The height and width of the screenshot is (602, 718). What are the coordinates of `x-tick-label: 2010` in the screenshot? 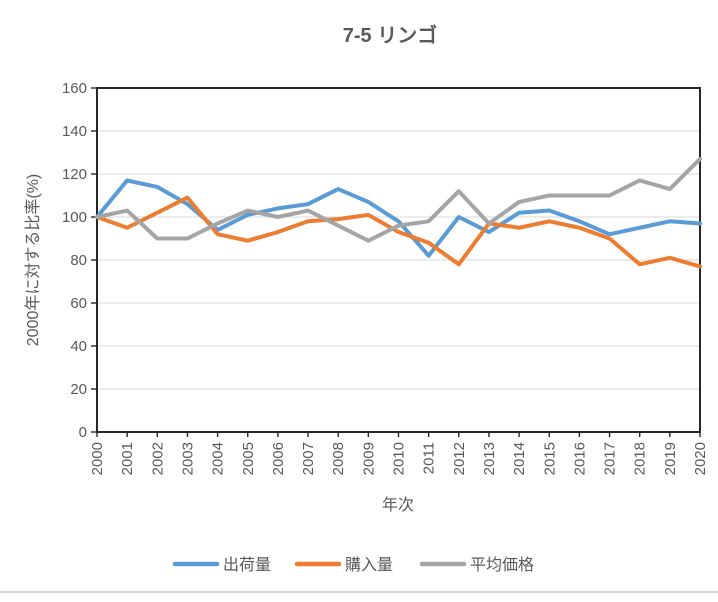 It's located at (399, 458).